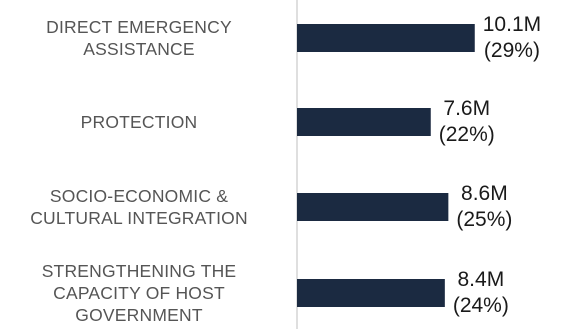  Describe the element at coordinates (512, 38) in the screenshot. I see `data-label-1: 10.1M (29%)` at that location.